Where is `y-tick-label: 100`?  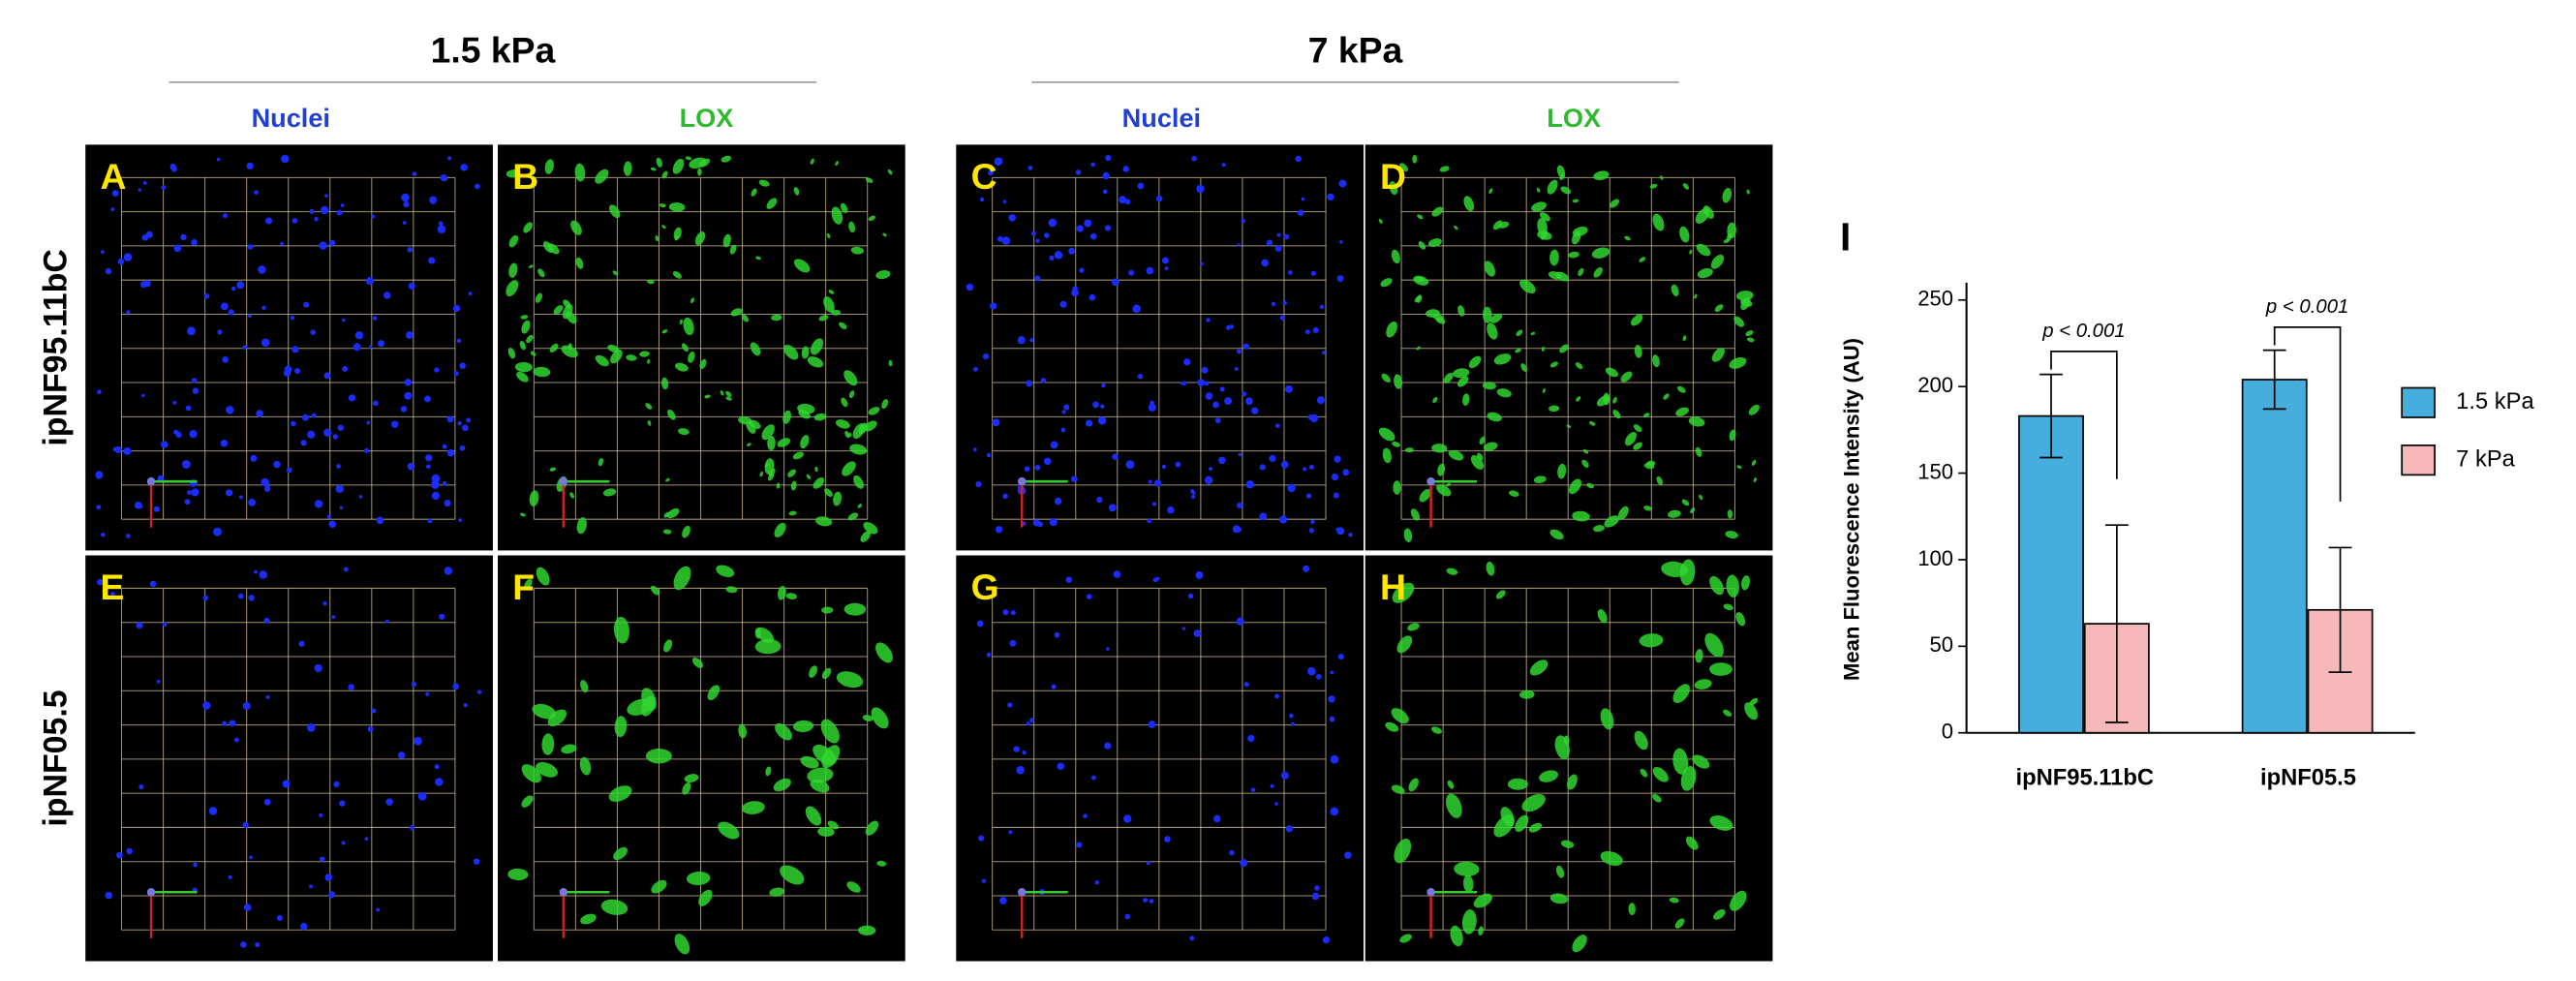
y-tick-label: 100 is located at coordinates (1935, 558).